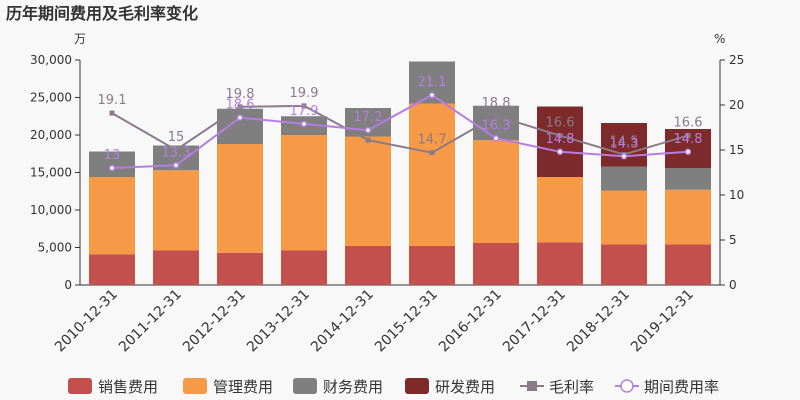  What do you see at coordinates (736, 150) in the screenshot?
I see `right-axis-tick-label: 15` at bounding box center [736, 150].